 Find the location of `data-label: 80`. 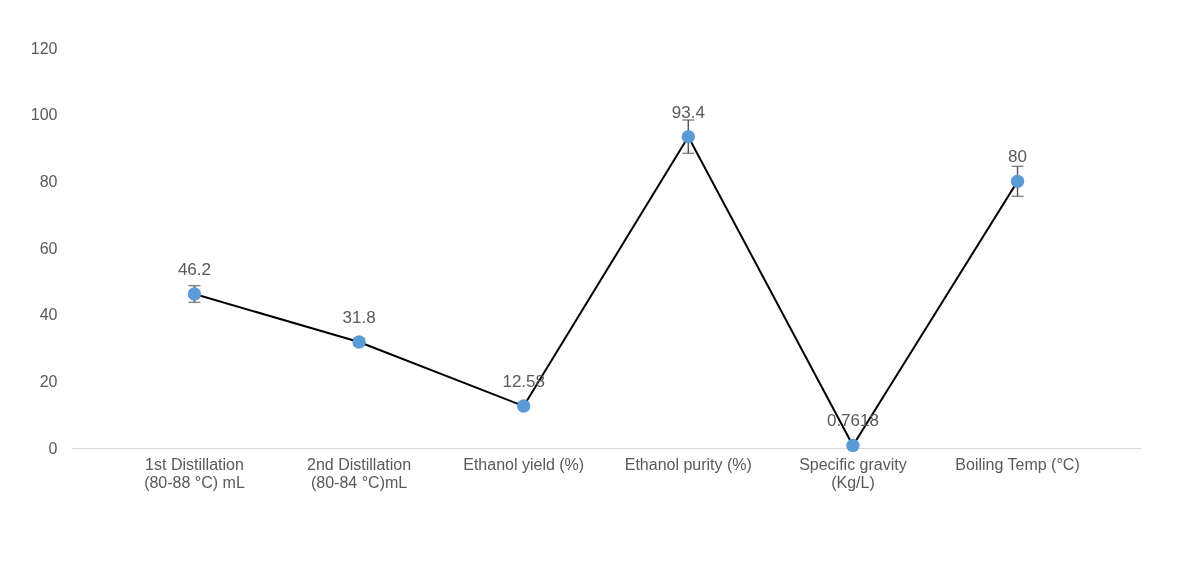

data-label: 80 is located at coordinates (1017, 157).